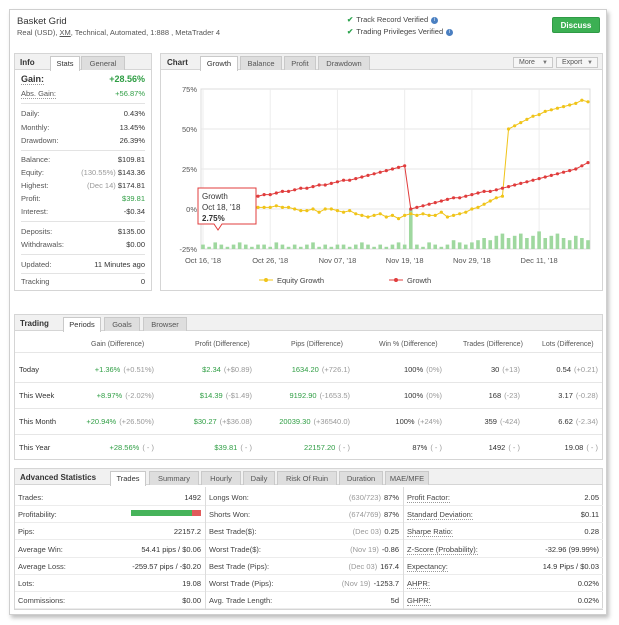 The height and width of the screenshot is (625, 619). Describe the element at coordinates (344, 63) in the screenshot. I see `tab-drawdown: Drawdown` at that location.